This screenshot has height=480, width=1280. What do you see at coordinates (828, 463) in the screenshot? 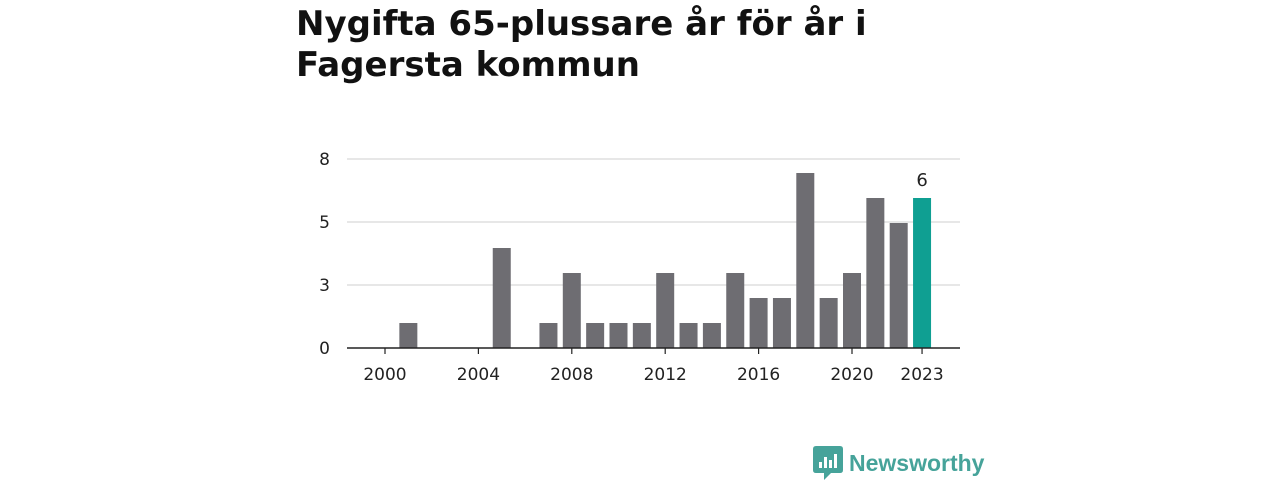
I see `newsworthy-logo-icon` at bounding box center [828, 463].